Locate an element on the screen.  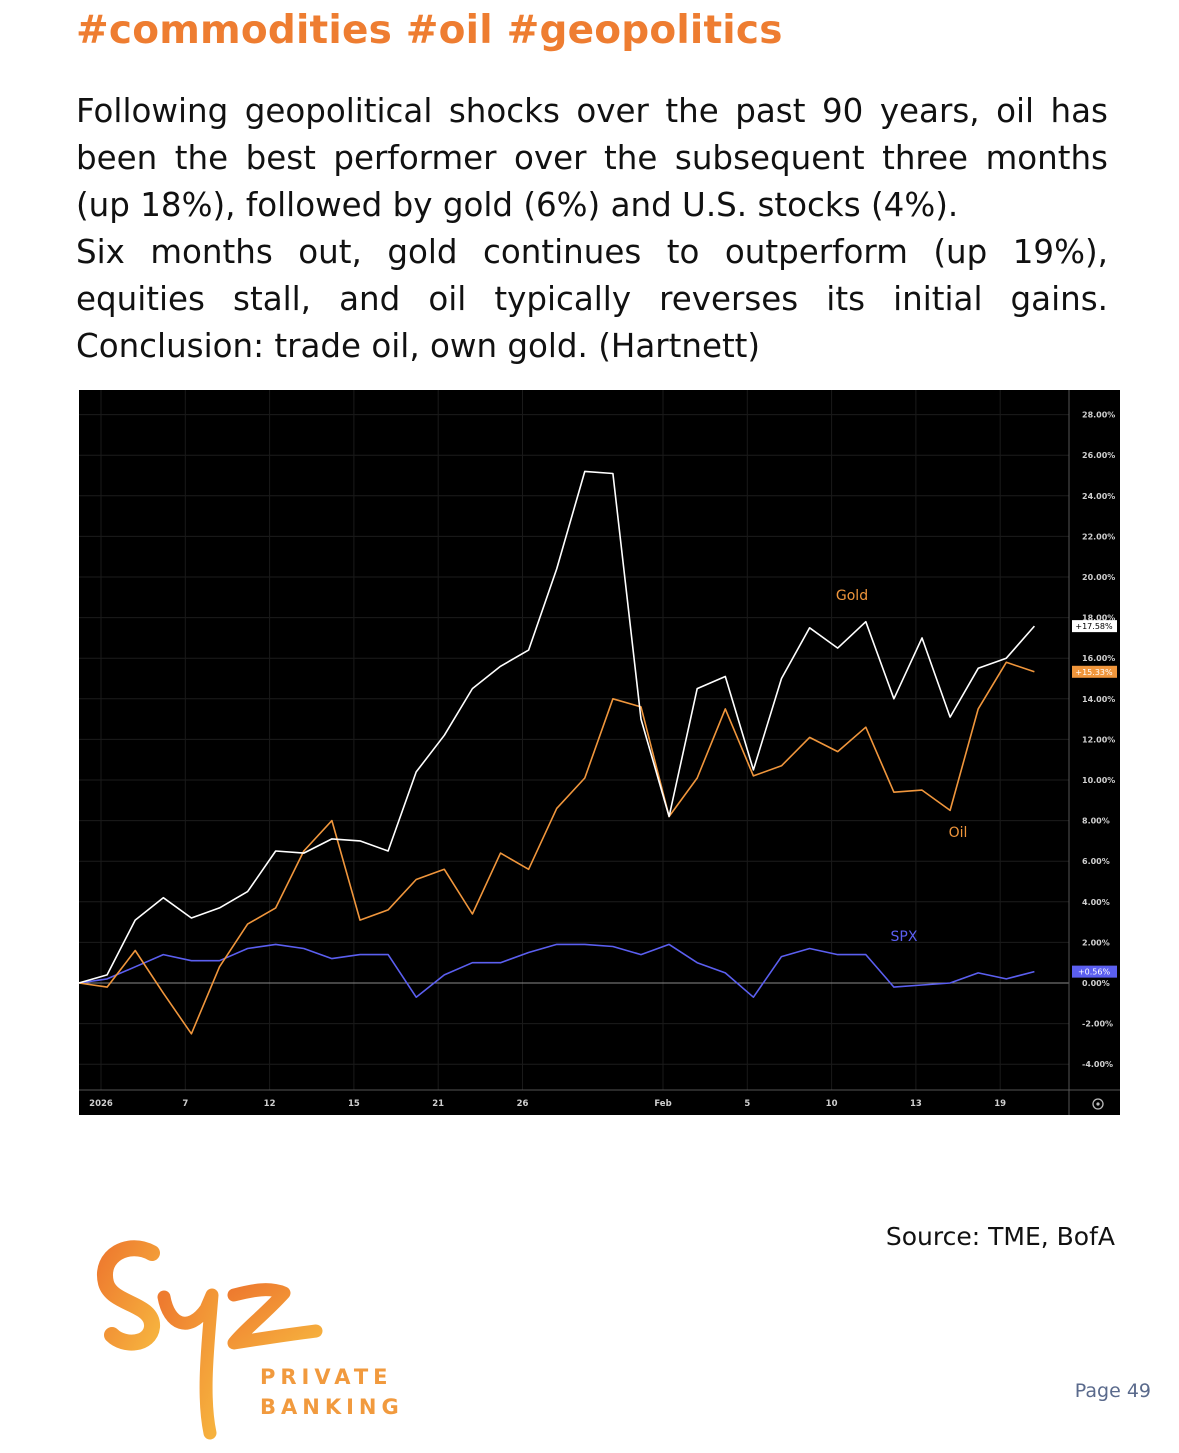
y-tick-label: 20.00% is located at coordinates (1098, 577).